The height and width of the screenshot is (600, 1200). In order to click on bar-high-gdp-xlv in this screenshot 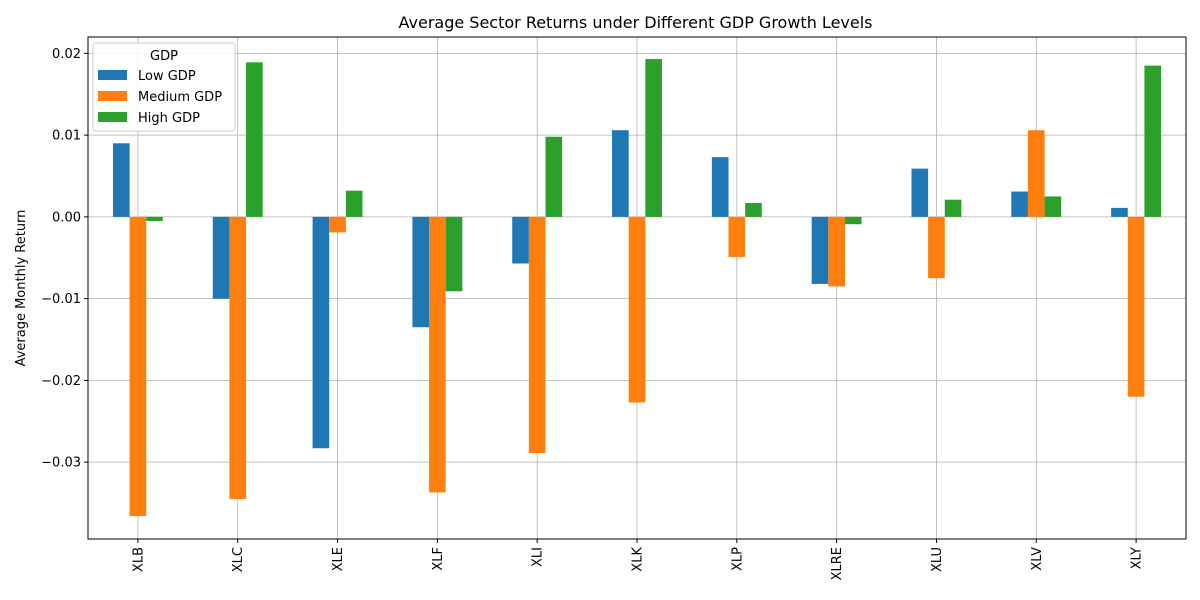, I will do `click(1053, 206)`.